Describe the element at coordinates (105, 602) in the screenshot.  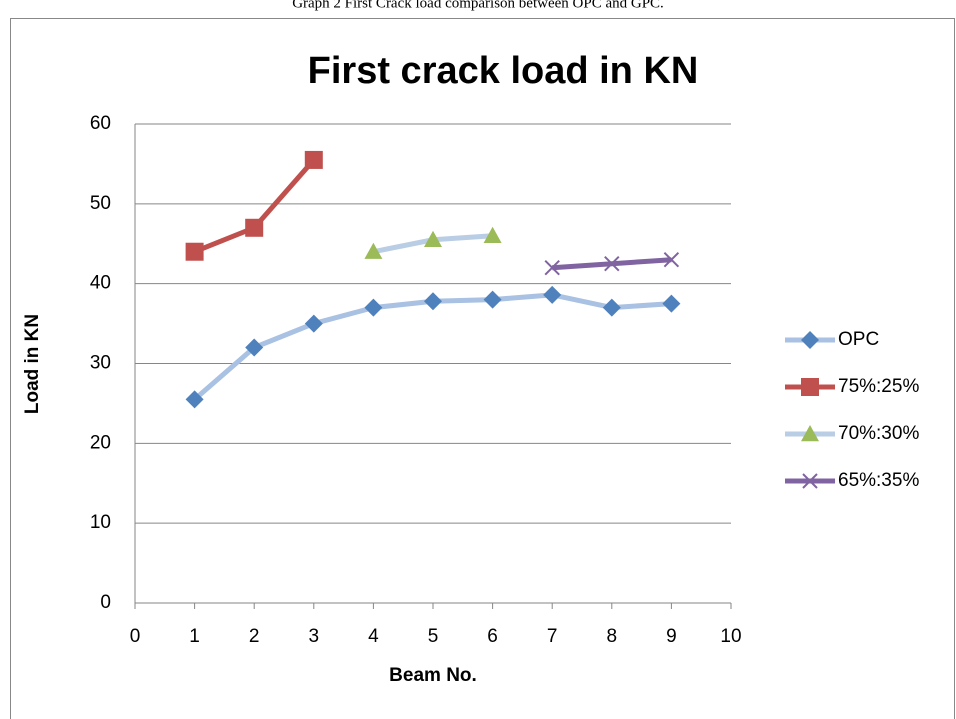
I see `y-tick-label: 0` at that location.